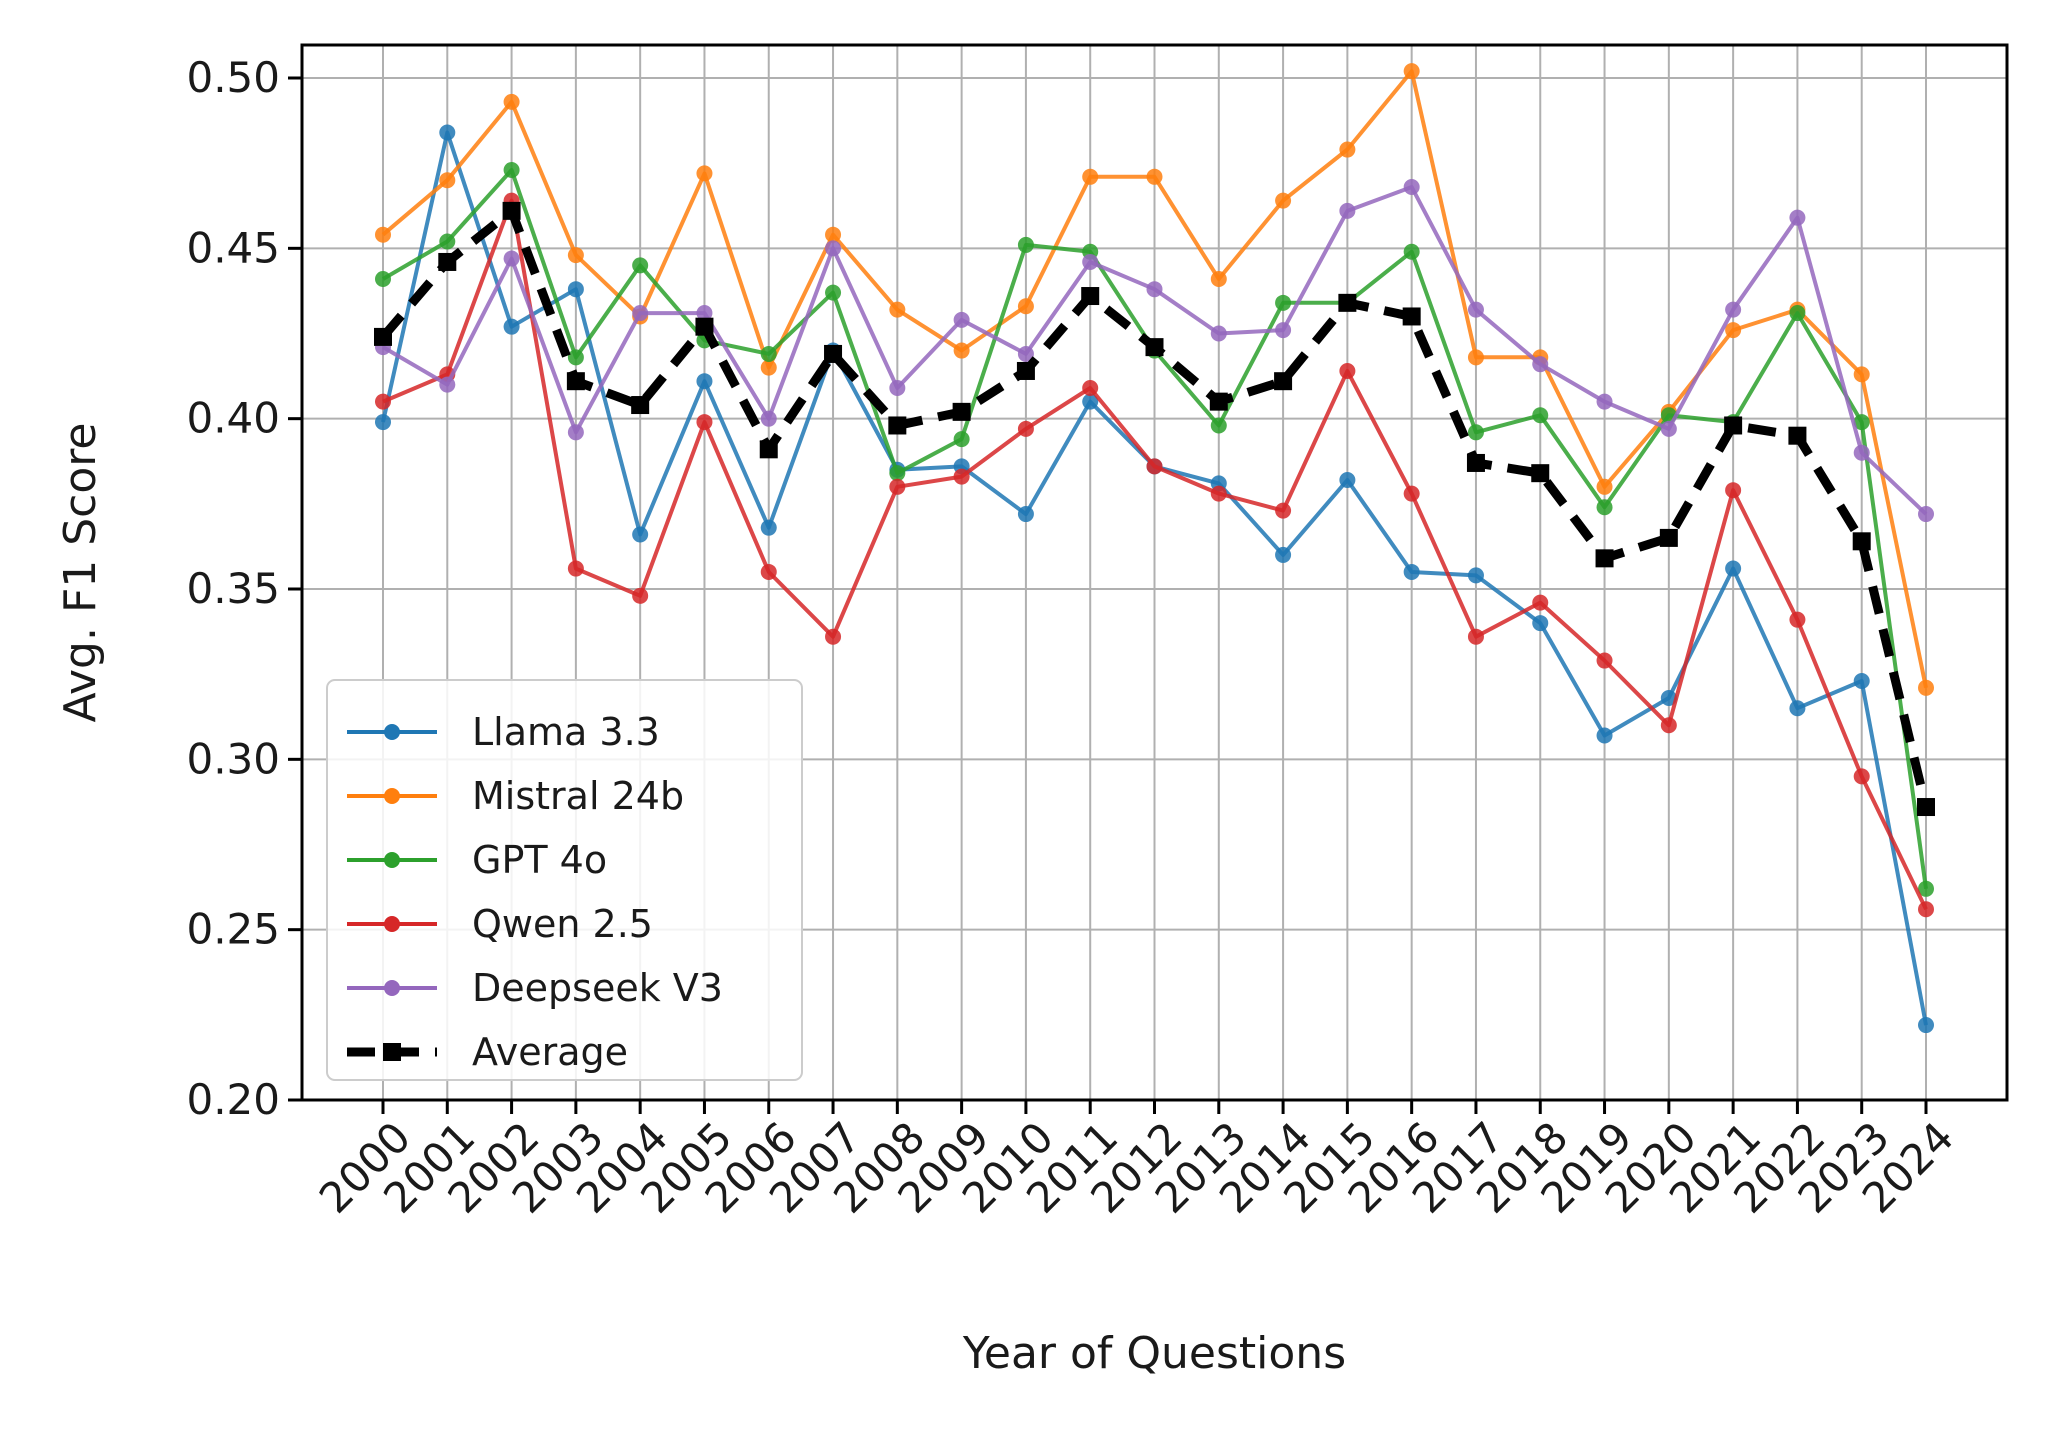  I want to click on legend-item: GPT 4o, so click(477, 860).